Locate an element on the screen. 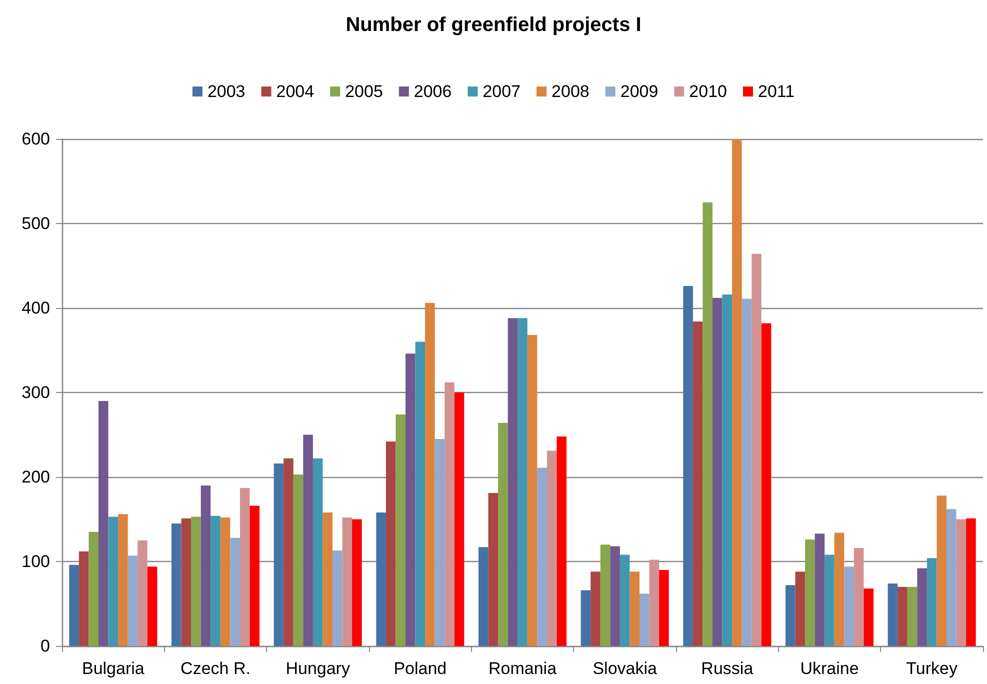  x-tick-label: Russia is located at coordinates (727, 668).